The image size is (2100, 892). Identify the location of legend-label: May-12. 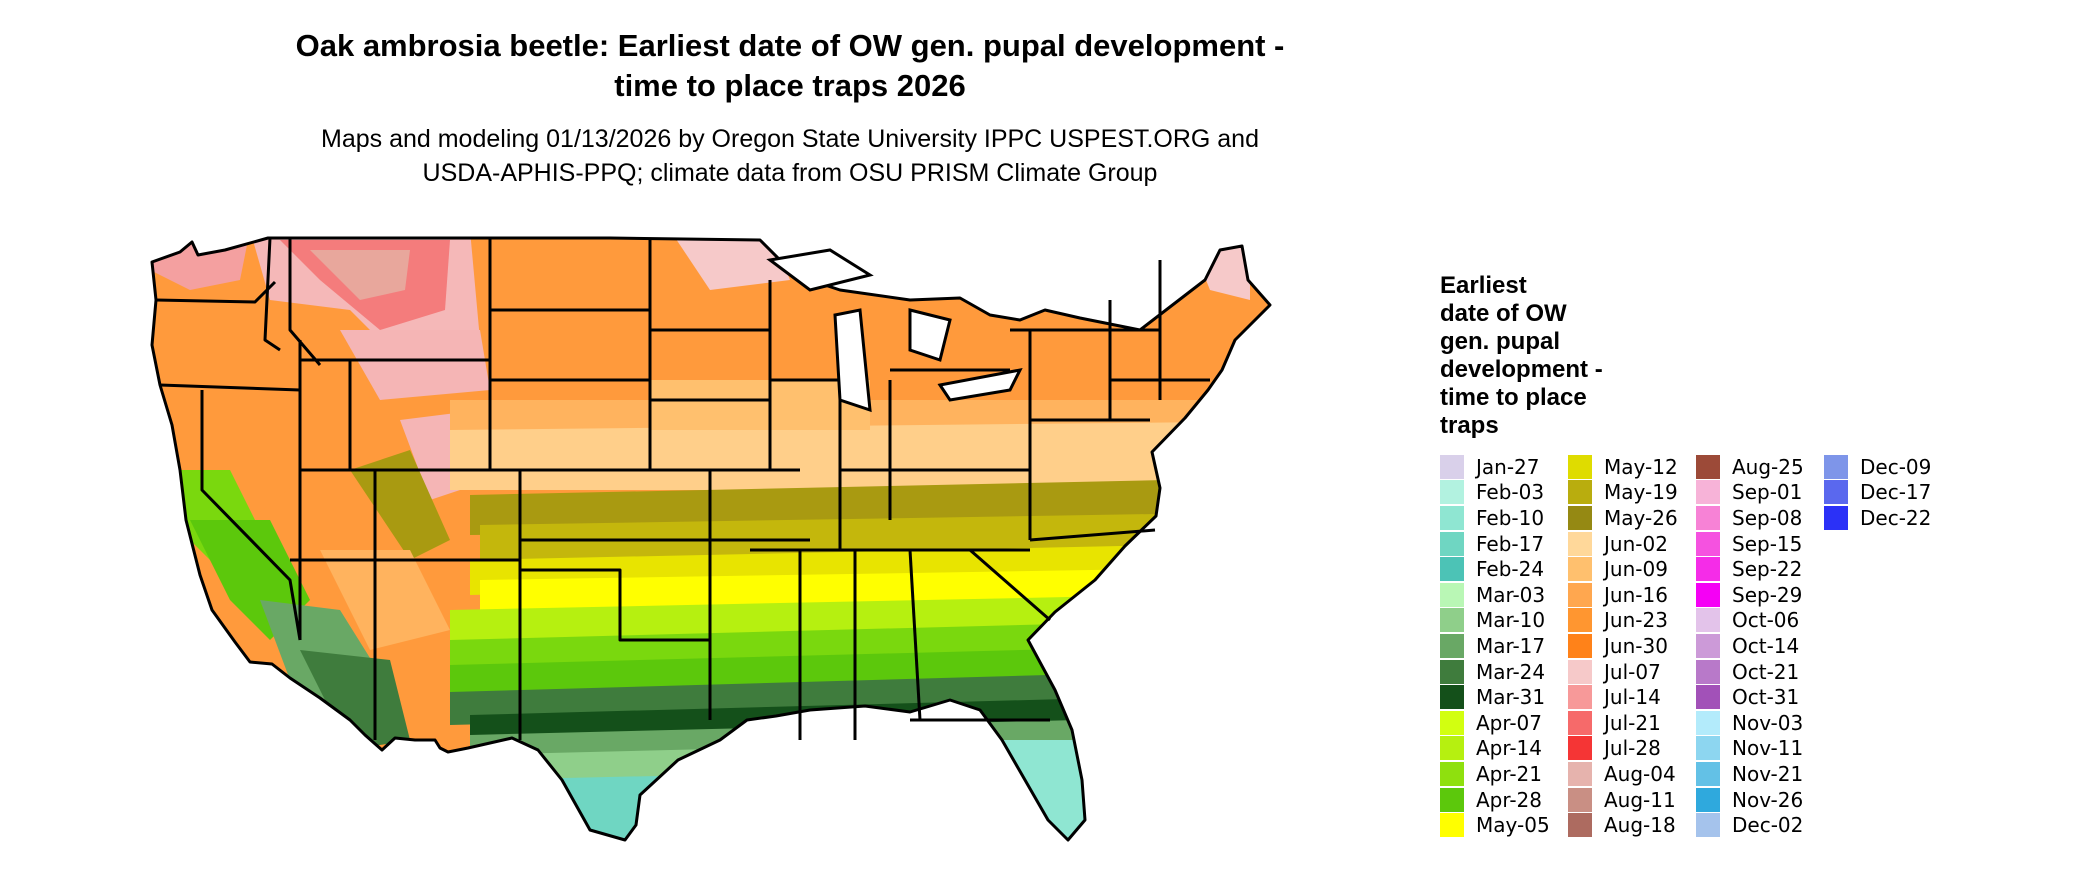
(1641, 466).